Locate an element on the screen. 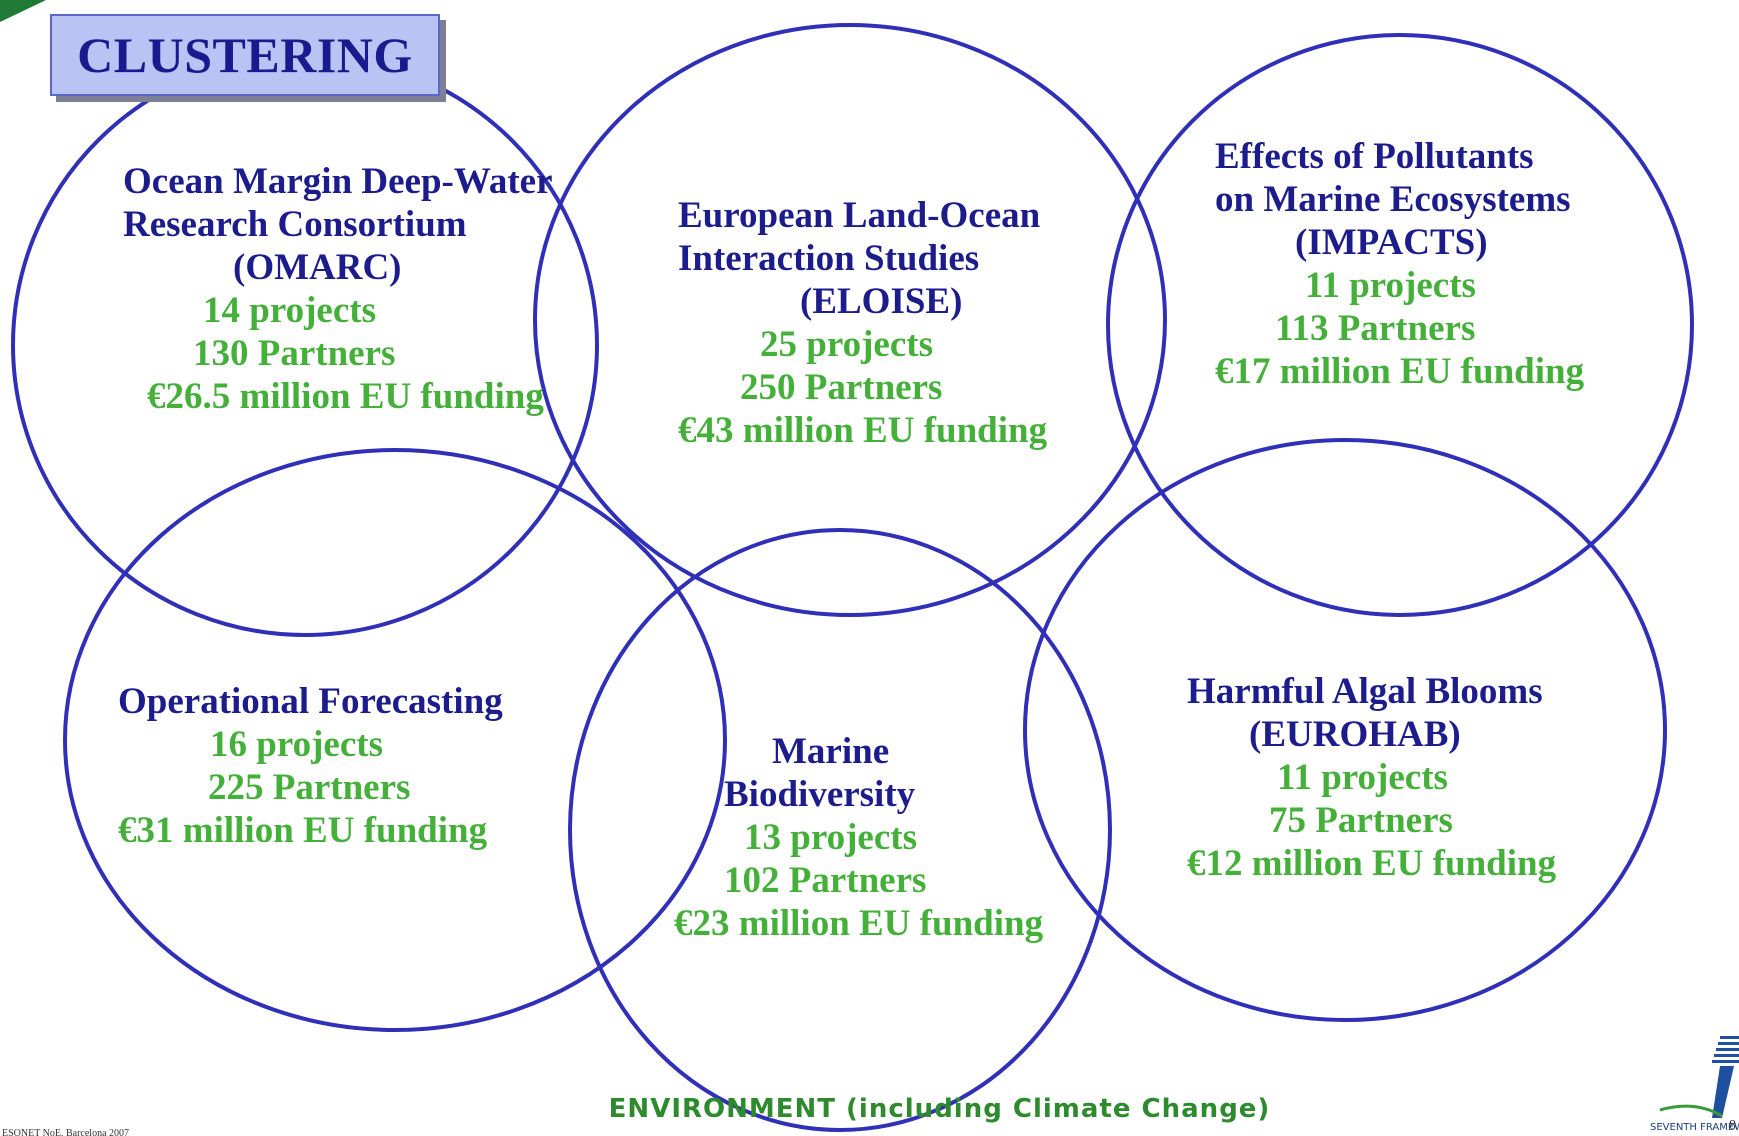  fp7-logo-caption: SEVENTH FRAMEWORK is located at coordinates (1694, 1126).